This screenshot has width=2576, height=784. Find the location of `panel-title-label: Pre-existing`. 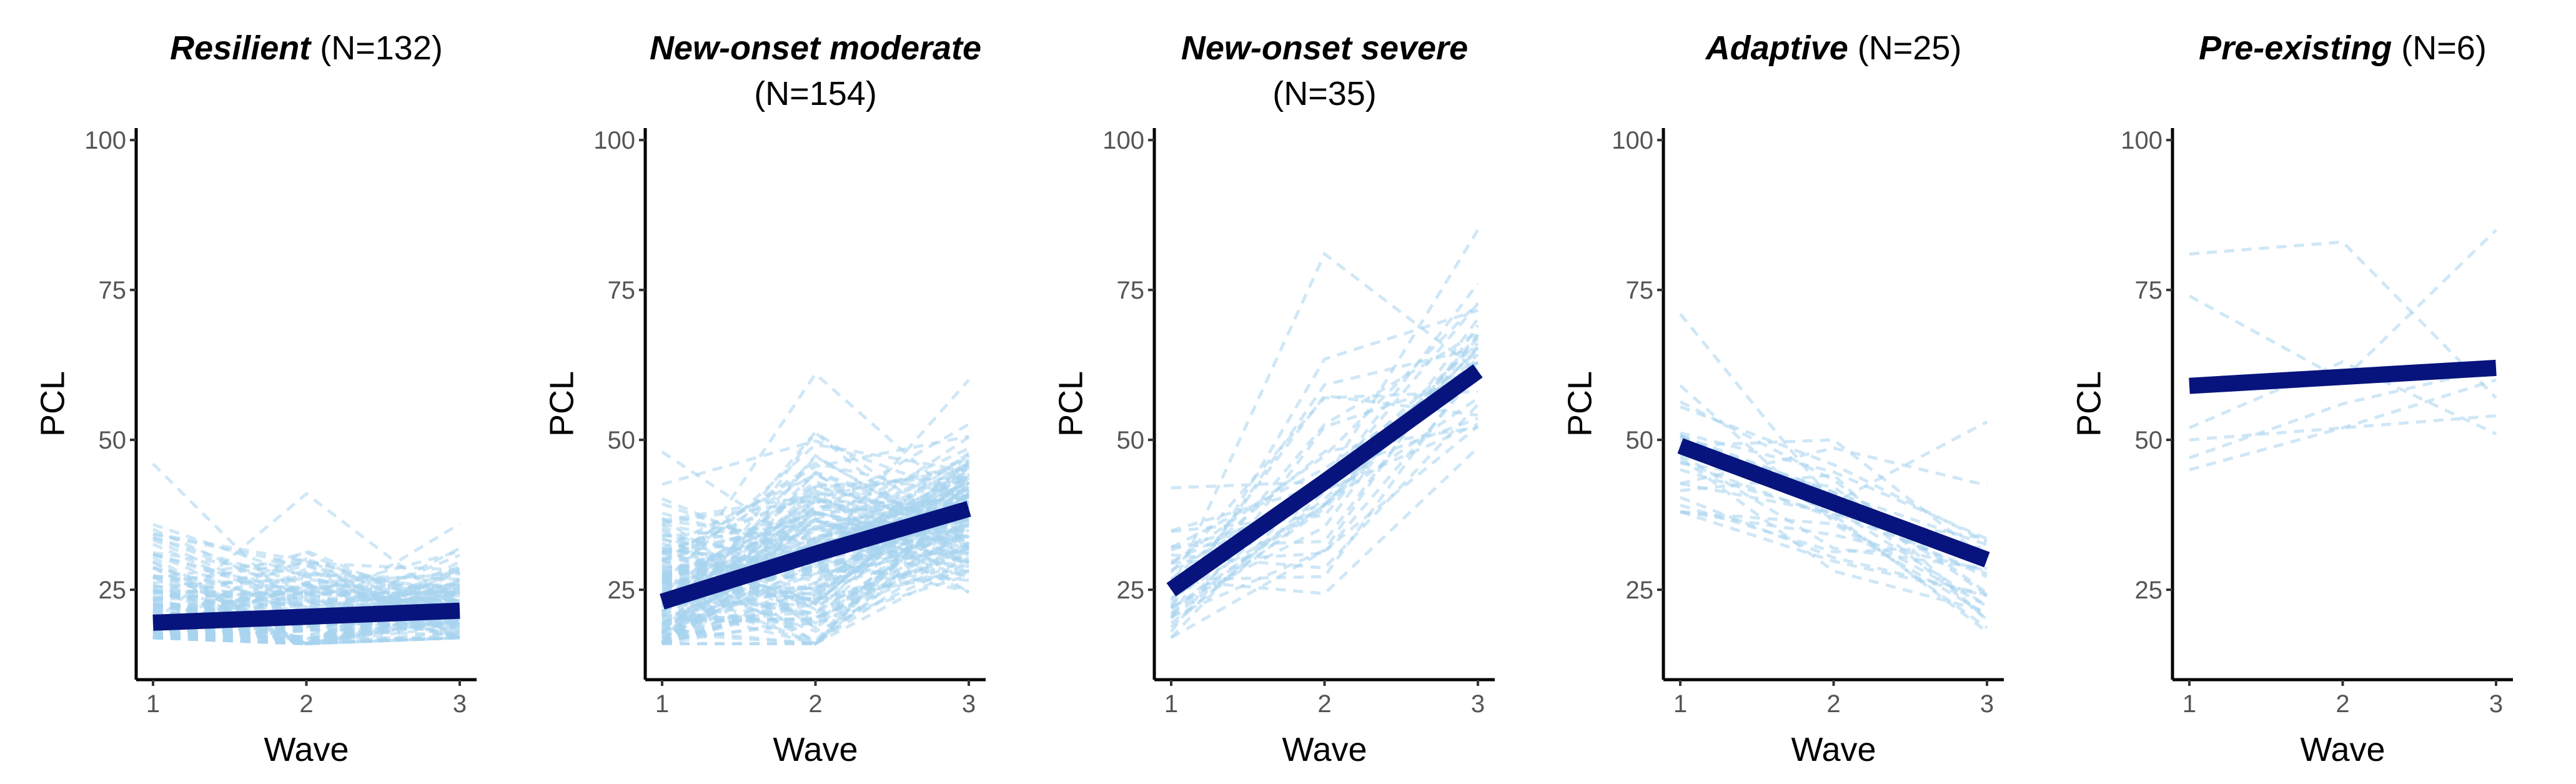

panel-title-label: Pre-existing is located at coordinates (2295, 48).